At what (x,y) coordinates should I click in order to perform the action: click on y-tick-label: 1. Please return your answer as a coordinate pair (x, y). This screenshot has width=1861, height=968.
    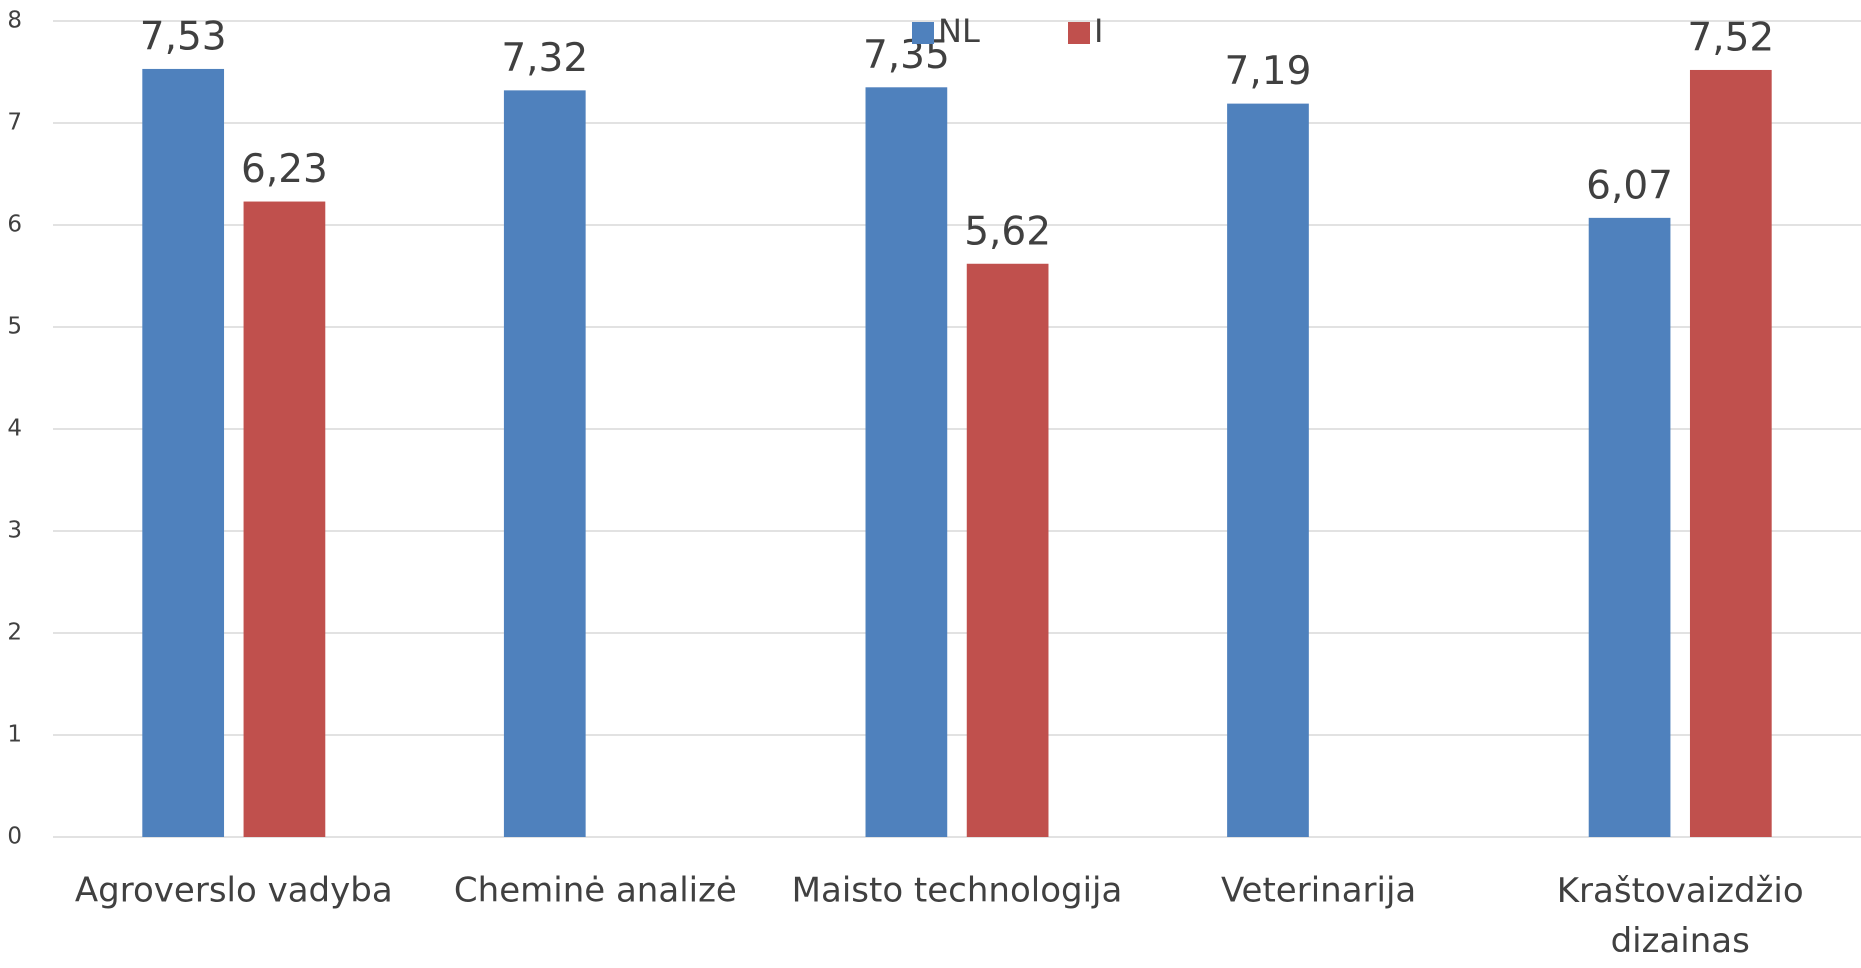
    Looking at the image, I should click on (14, 735).